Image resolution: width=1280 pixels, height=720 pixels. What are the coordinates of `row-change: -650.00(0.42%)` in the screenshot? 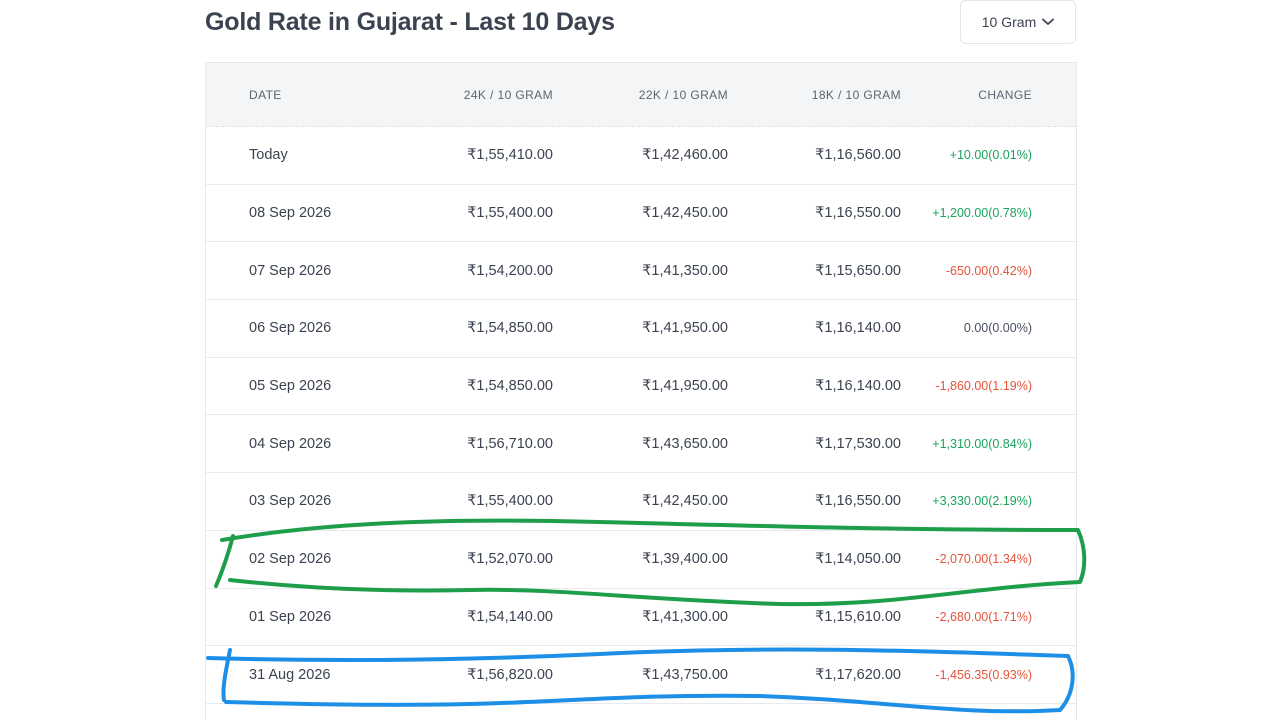 It's located at (988, 270).